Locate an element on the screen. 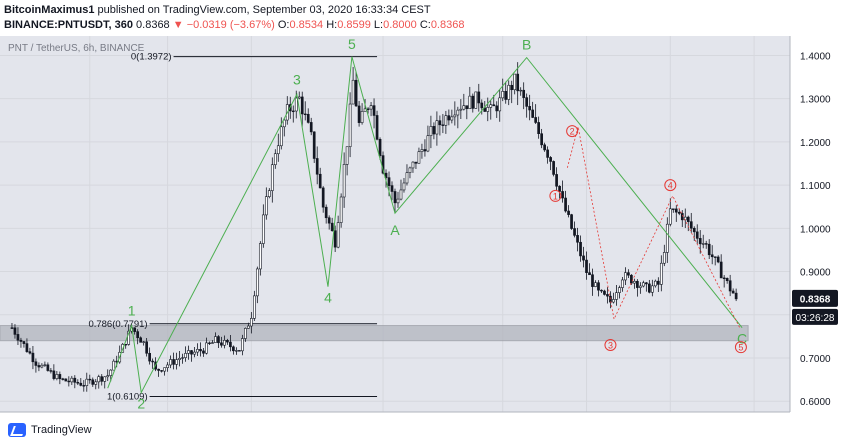 This screenshot has height=444, width=850. green-wave-label: 3 is located at coordinates (297, 79).